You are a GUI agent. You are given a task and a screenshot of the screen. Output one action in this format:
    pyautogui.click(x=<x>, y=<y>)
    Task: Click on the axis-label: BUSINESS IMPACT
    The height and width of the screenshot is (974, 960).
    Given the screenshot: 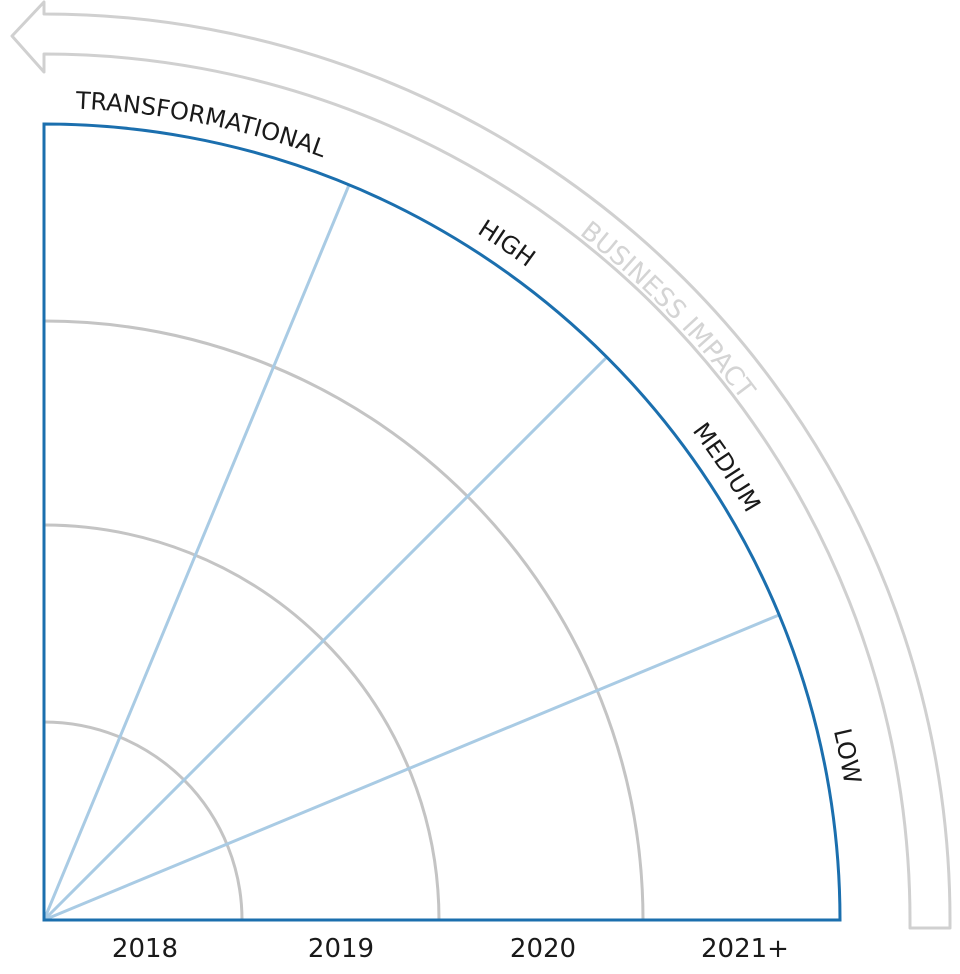 What is the action you would take?
    pyautogui.click(x=668, y=310)
    